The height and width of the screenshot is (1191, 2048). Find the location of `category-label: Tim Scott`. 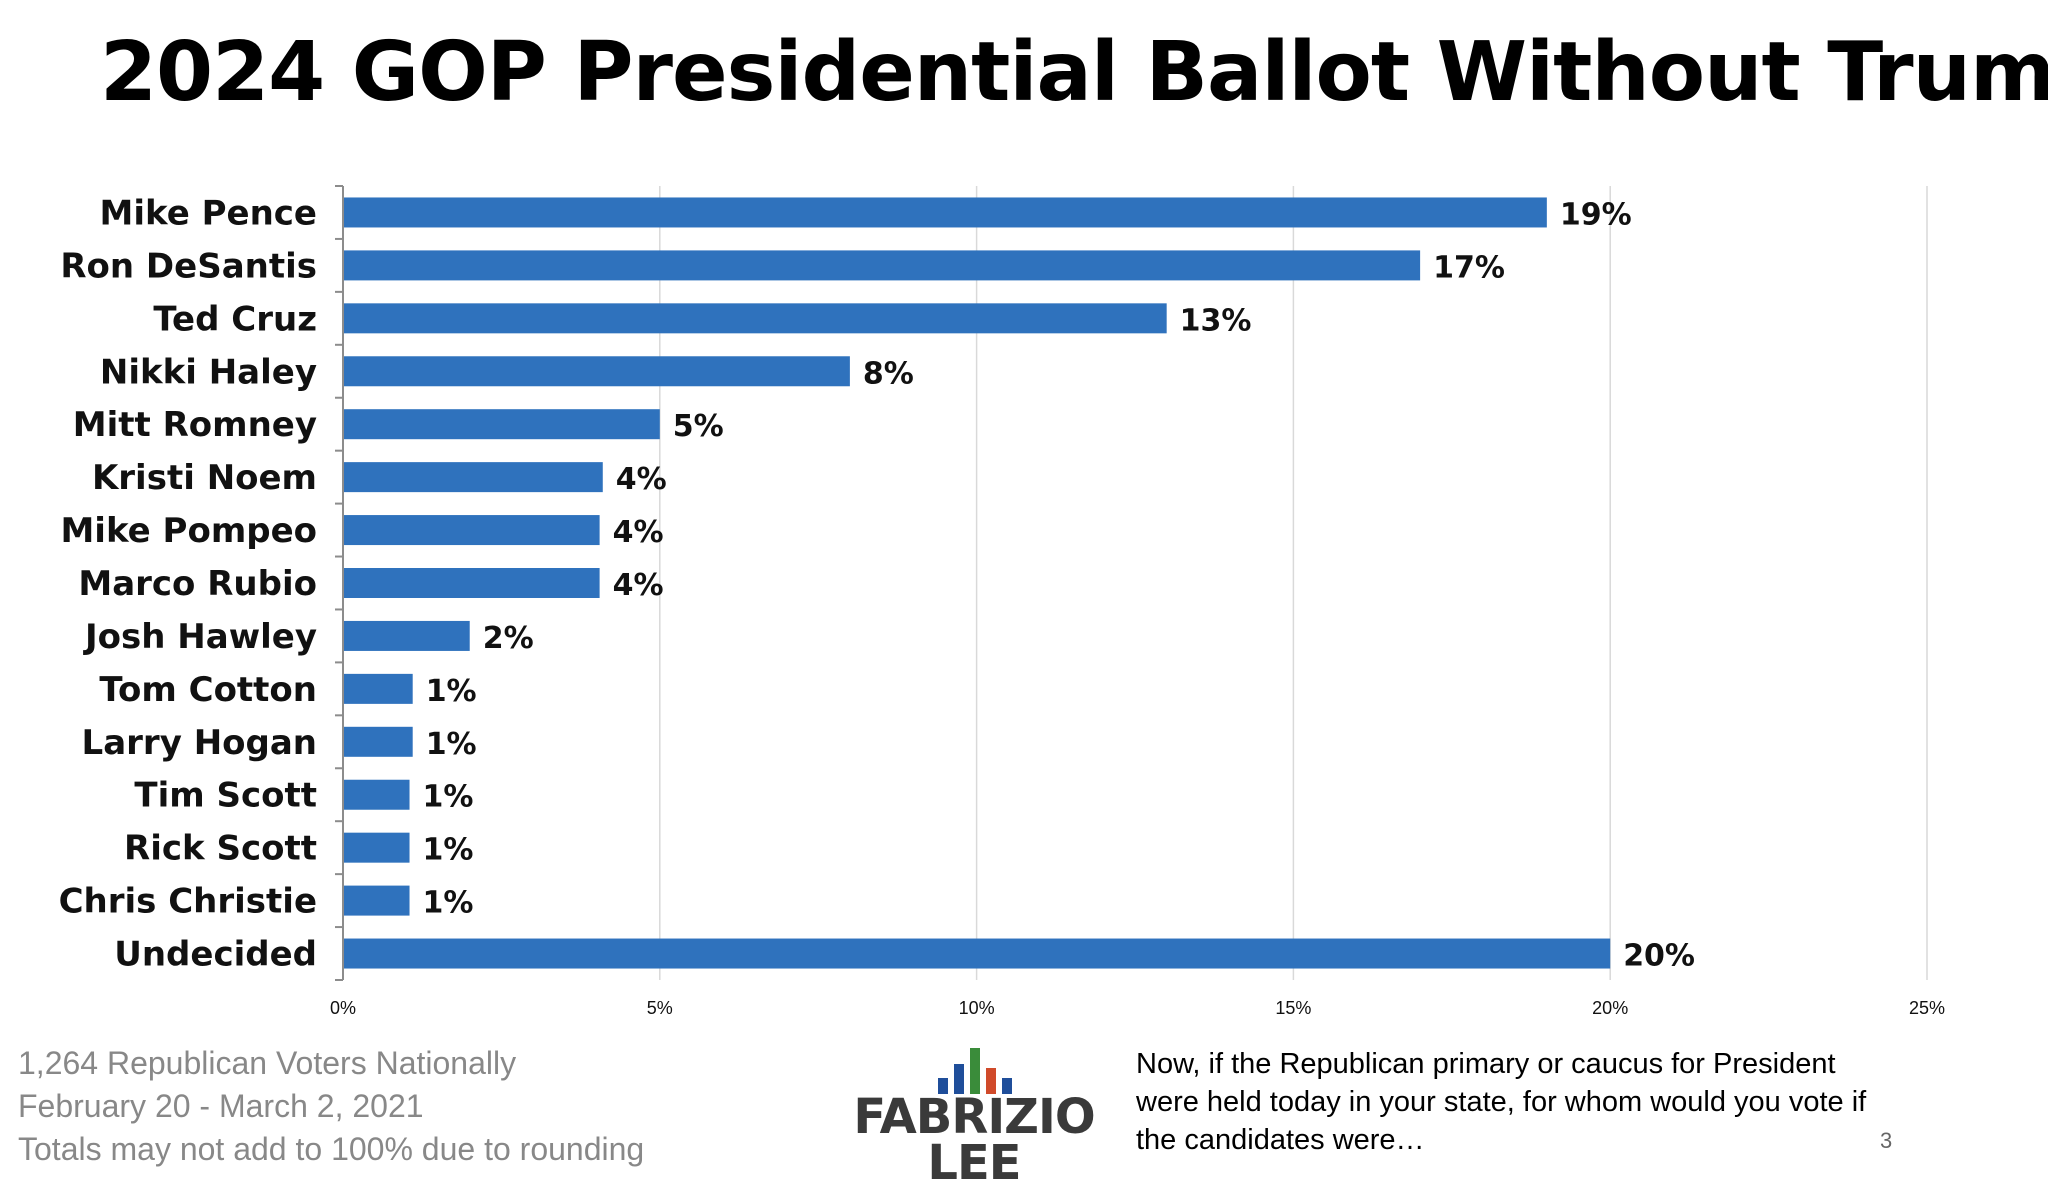

category-label: Tim Scott is located at coordinates (225, 796).